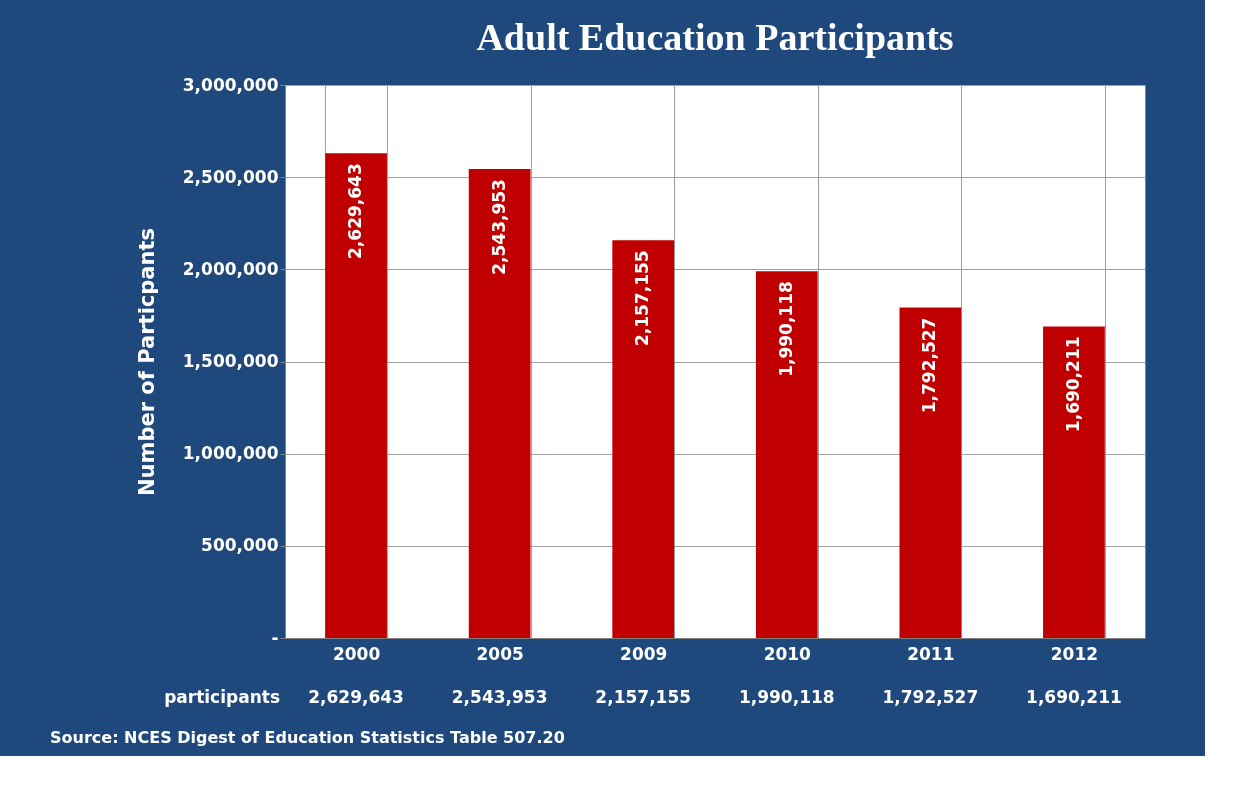 Image resolution: width=1255 pixels, height=785 pixels. I want to click on source-note: Source: NCES Digest of Education Statistics Table 507.20, so click(307, 737).